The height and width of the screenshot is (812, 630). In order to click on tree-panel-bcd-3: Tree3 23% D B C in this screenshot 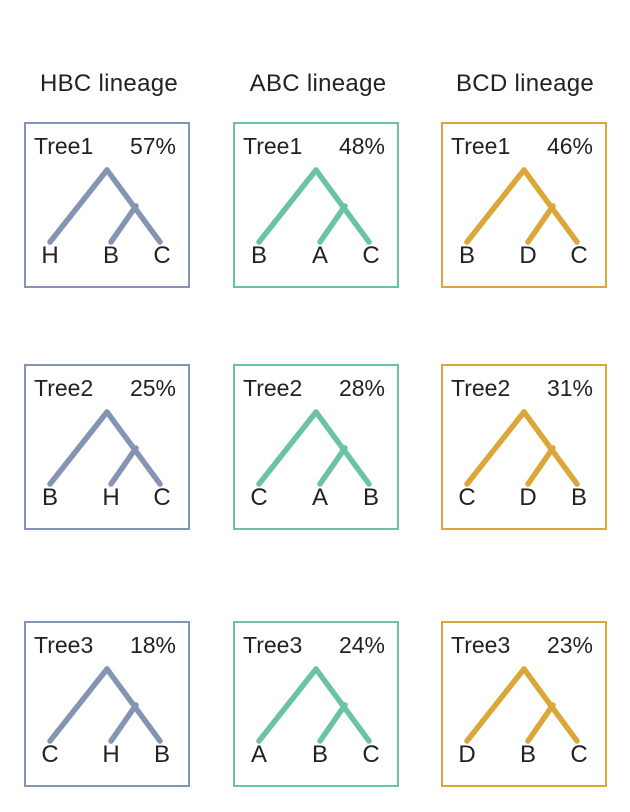, I will do `click(524, 704)`.